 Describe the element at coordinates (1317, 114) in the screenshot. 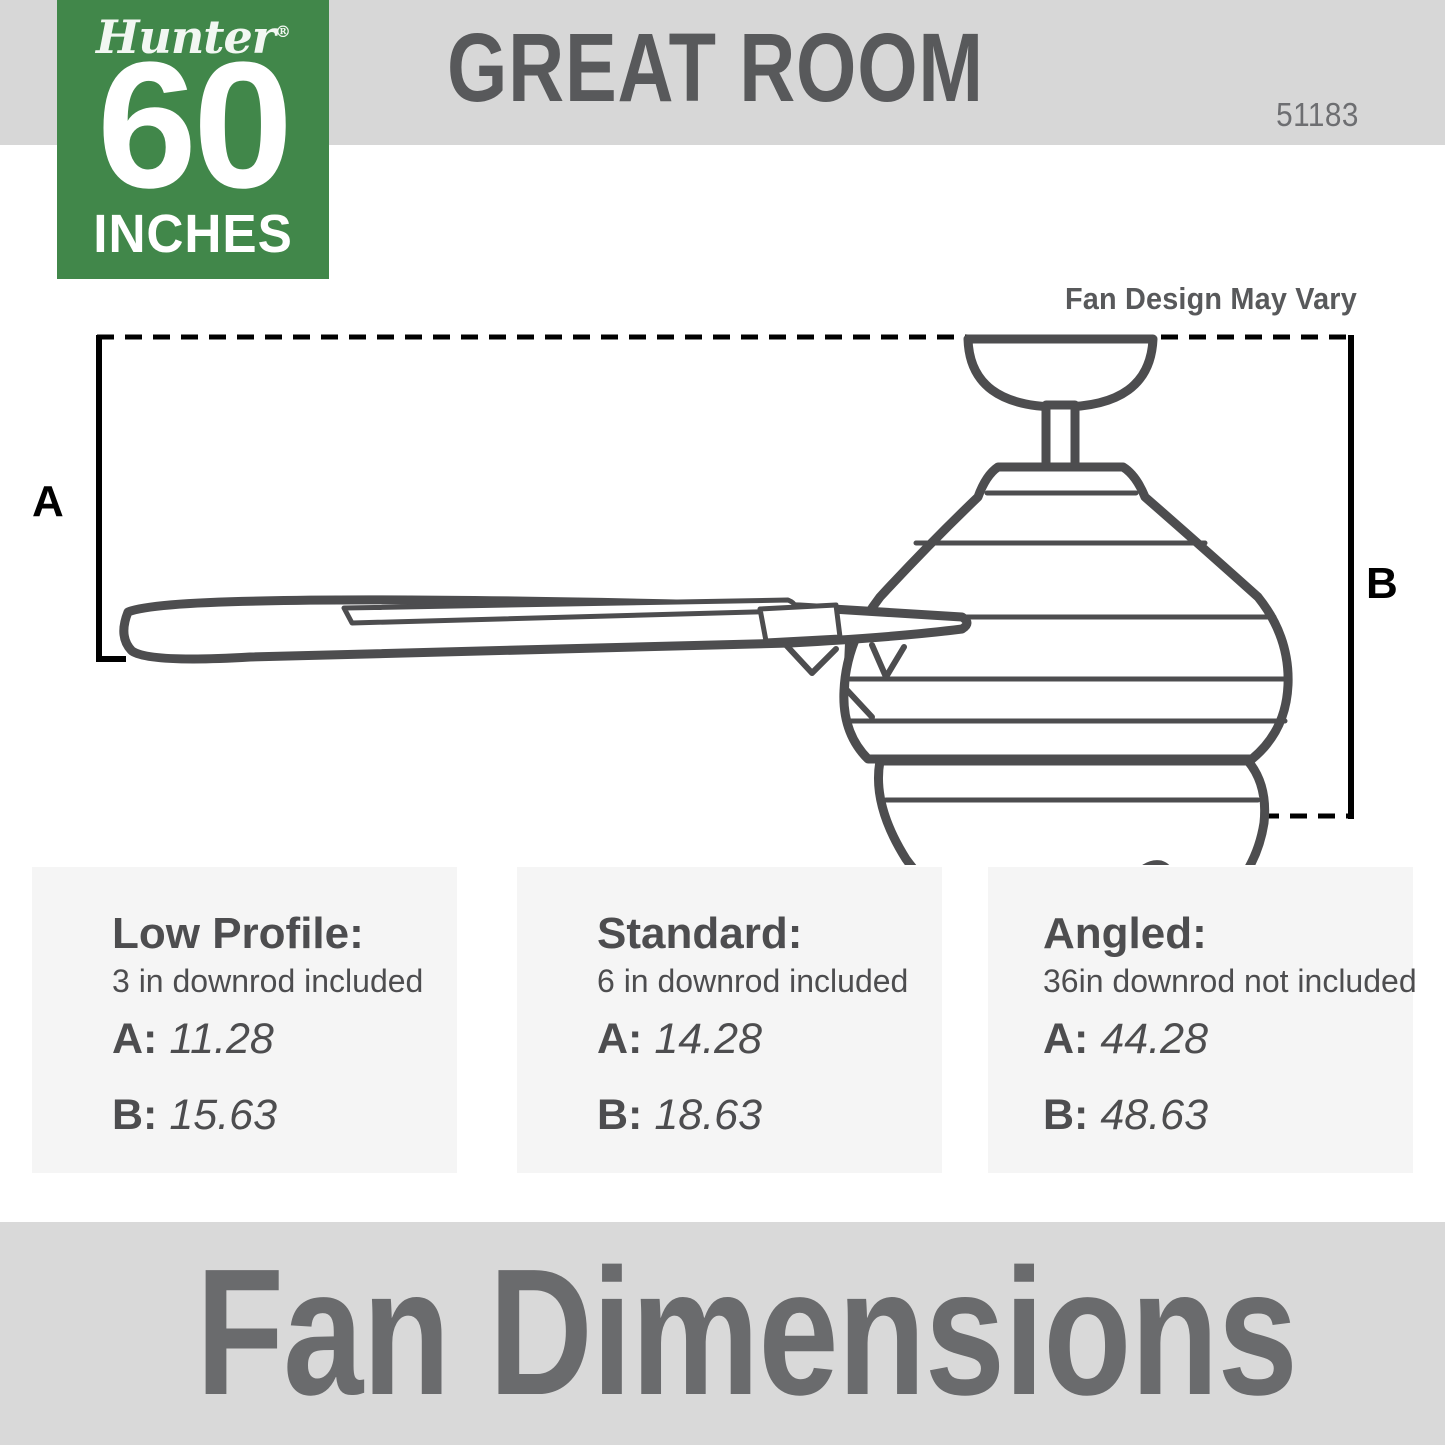

I see `model-number: 51183` at that location.